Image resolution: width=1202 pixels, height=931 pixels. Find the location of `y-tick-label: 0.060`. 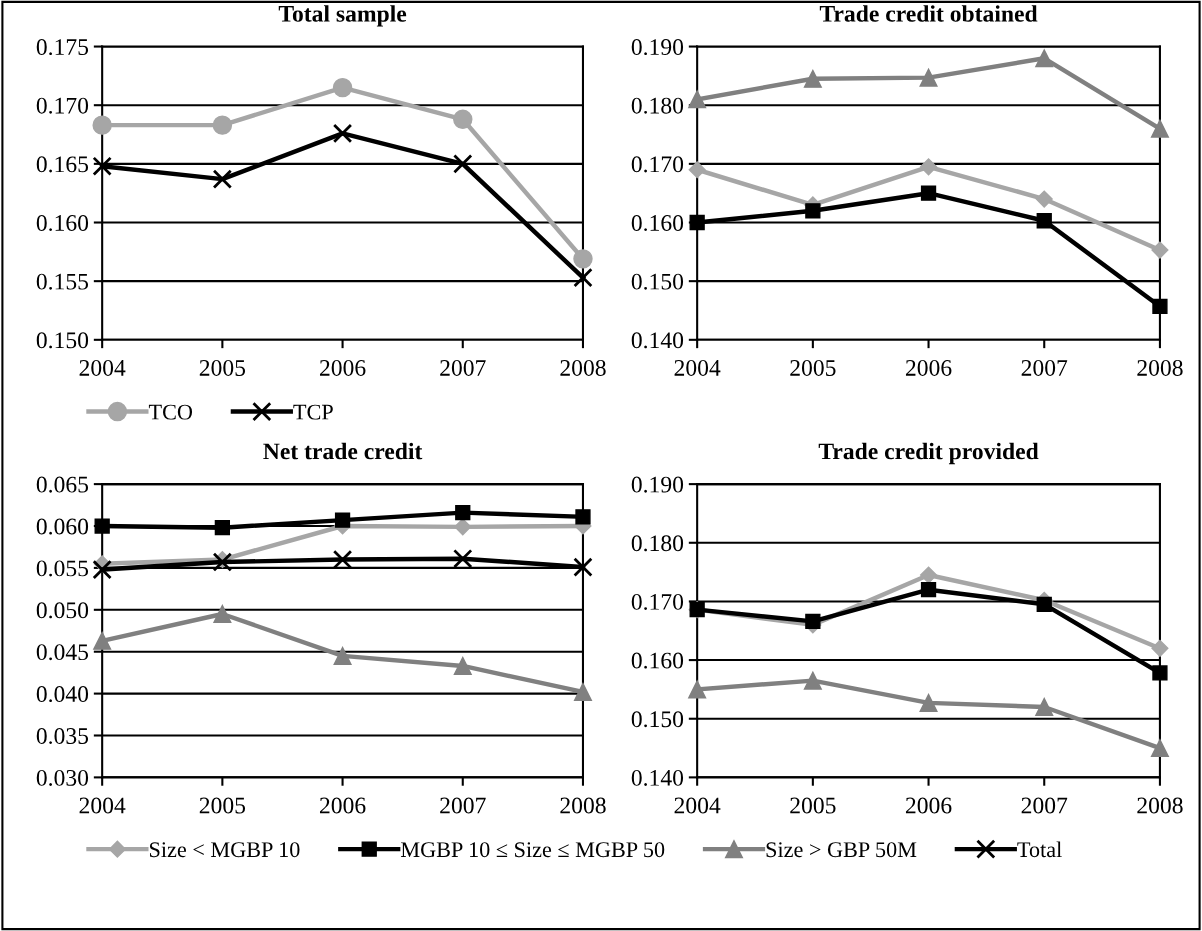

y-tick-label: 0.060 is located at coordinates (62, 526).